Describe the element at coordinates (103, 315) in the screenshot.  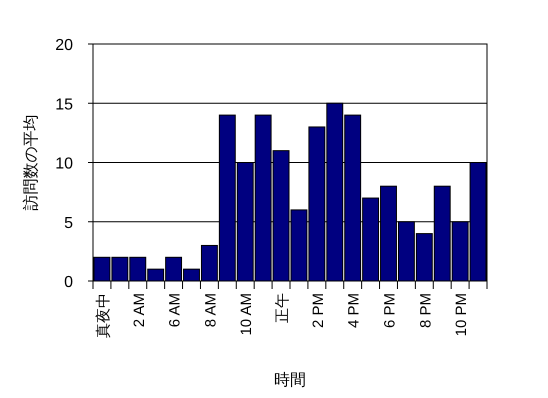
I see `x-tick-label: 真夜中` at that location.